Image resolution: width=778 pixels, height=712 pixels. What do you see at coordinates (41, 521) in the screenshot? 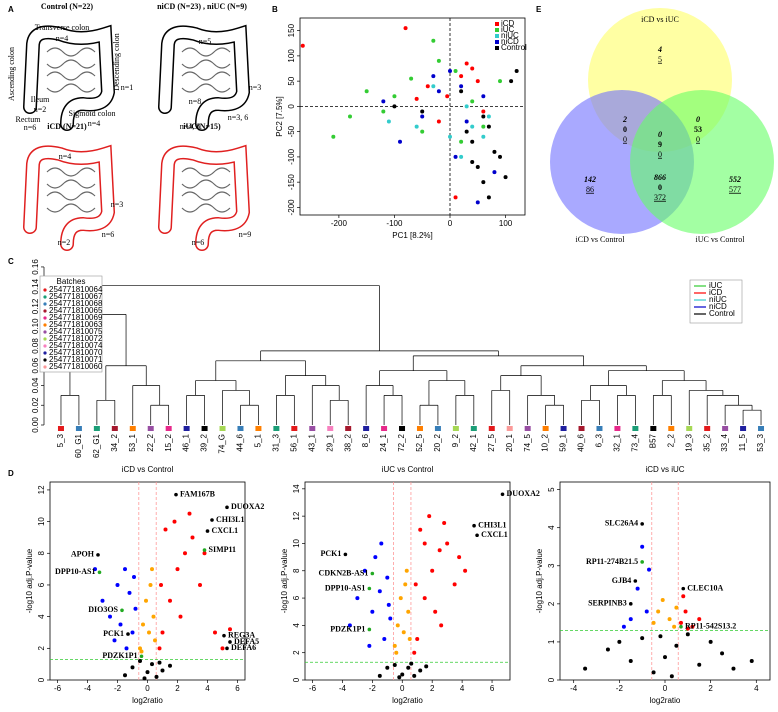
I see `y-tick-label: 10` at bounding box center [41, 521].